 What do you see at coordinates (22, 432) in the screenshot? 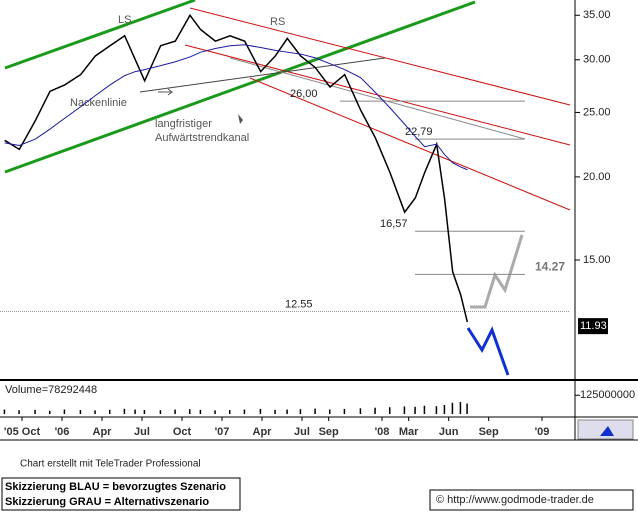
I see `x-tick-label: '05 Oct` at bounding box center [22, 432].